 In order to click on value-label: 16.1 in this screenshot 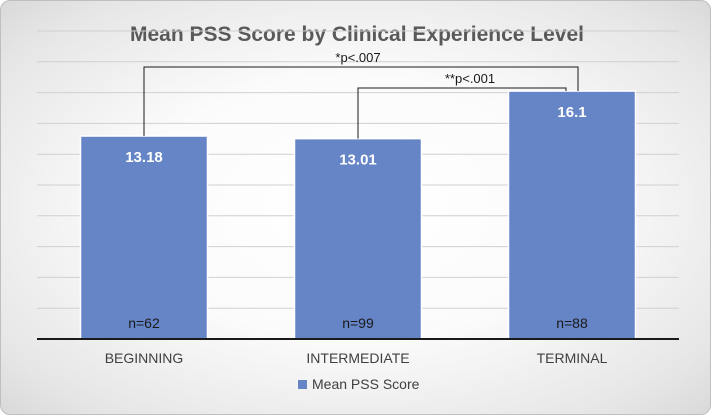, I will do `click(571, 112)`.